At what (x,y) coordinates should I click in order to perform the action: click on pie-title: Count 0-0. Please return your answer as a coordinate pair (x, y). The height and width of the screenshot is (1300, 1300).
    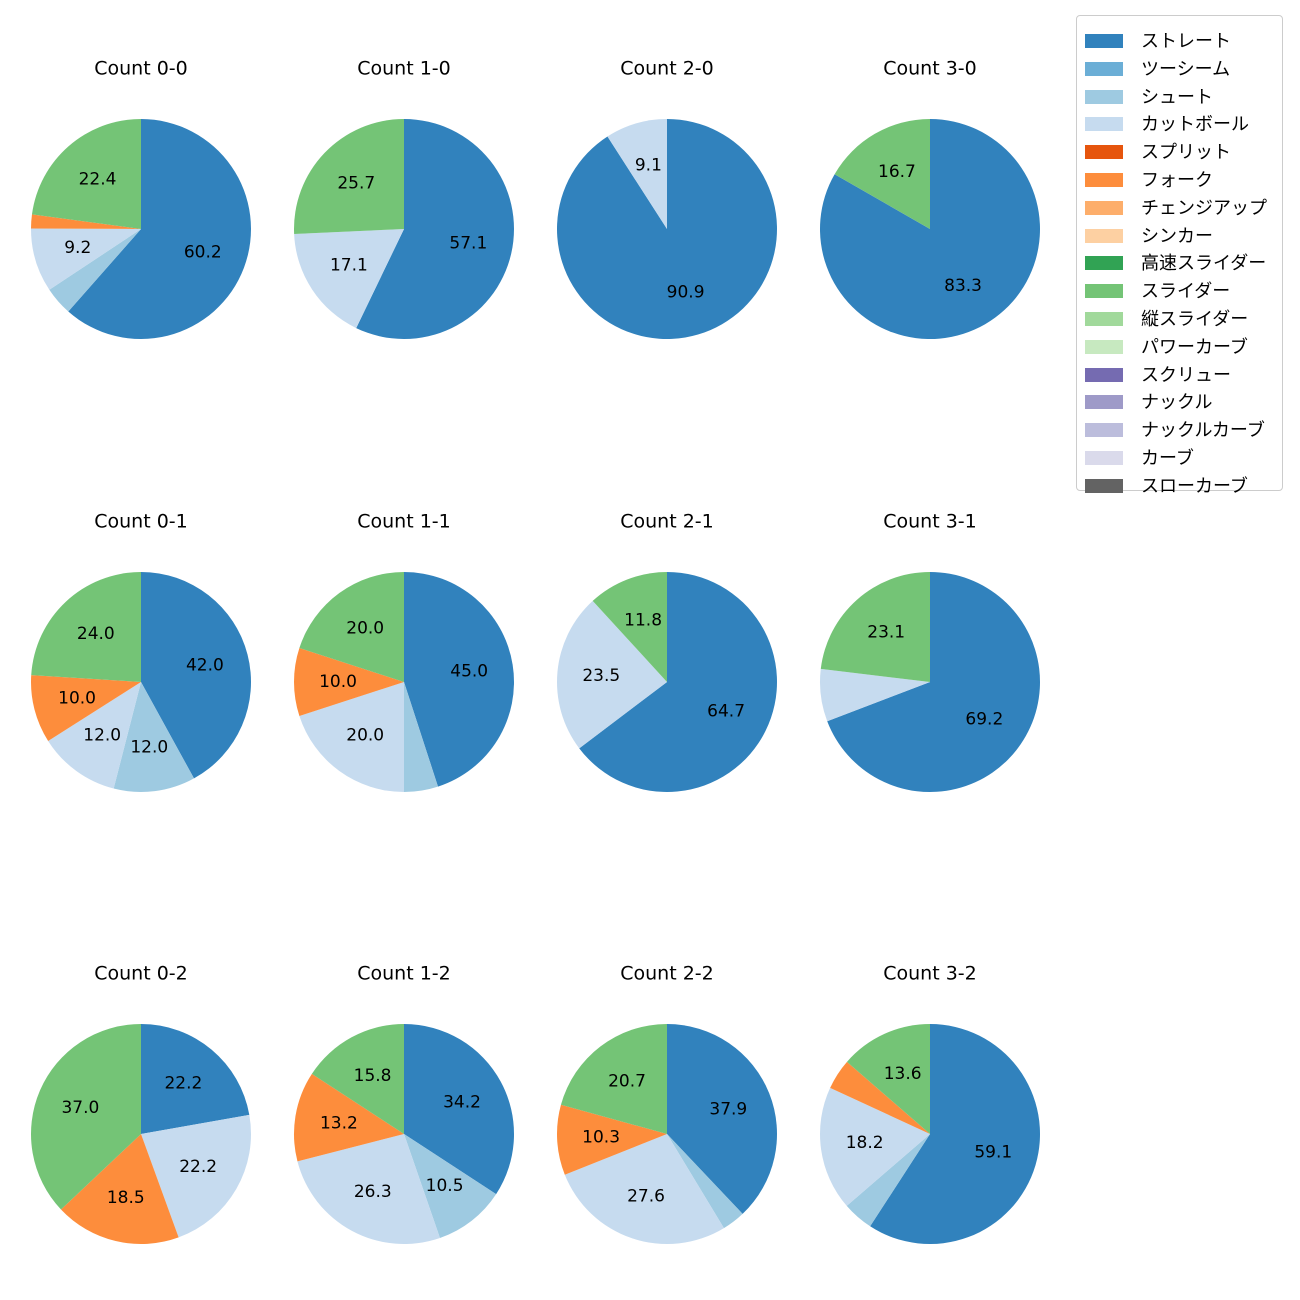
    Looking at the image, I should click on (141, 69).